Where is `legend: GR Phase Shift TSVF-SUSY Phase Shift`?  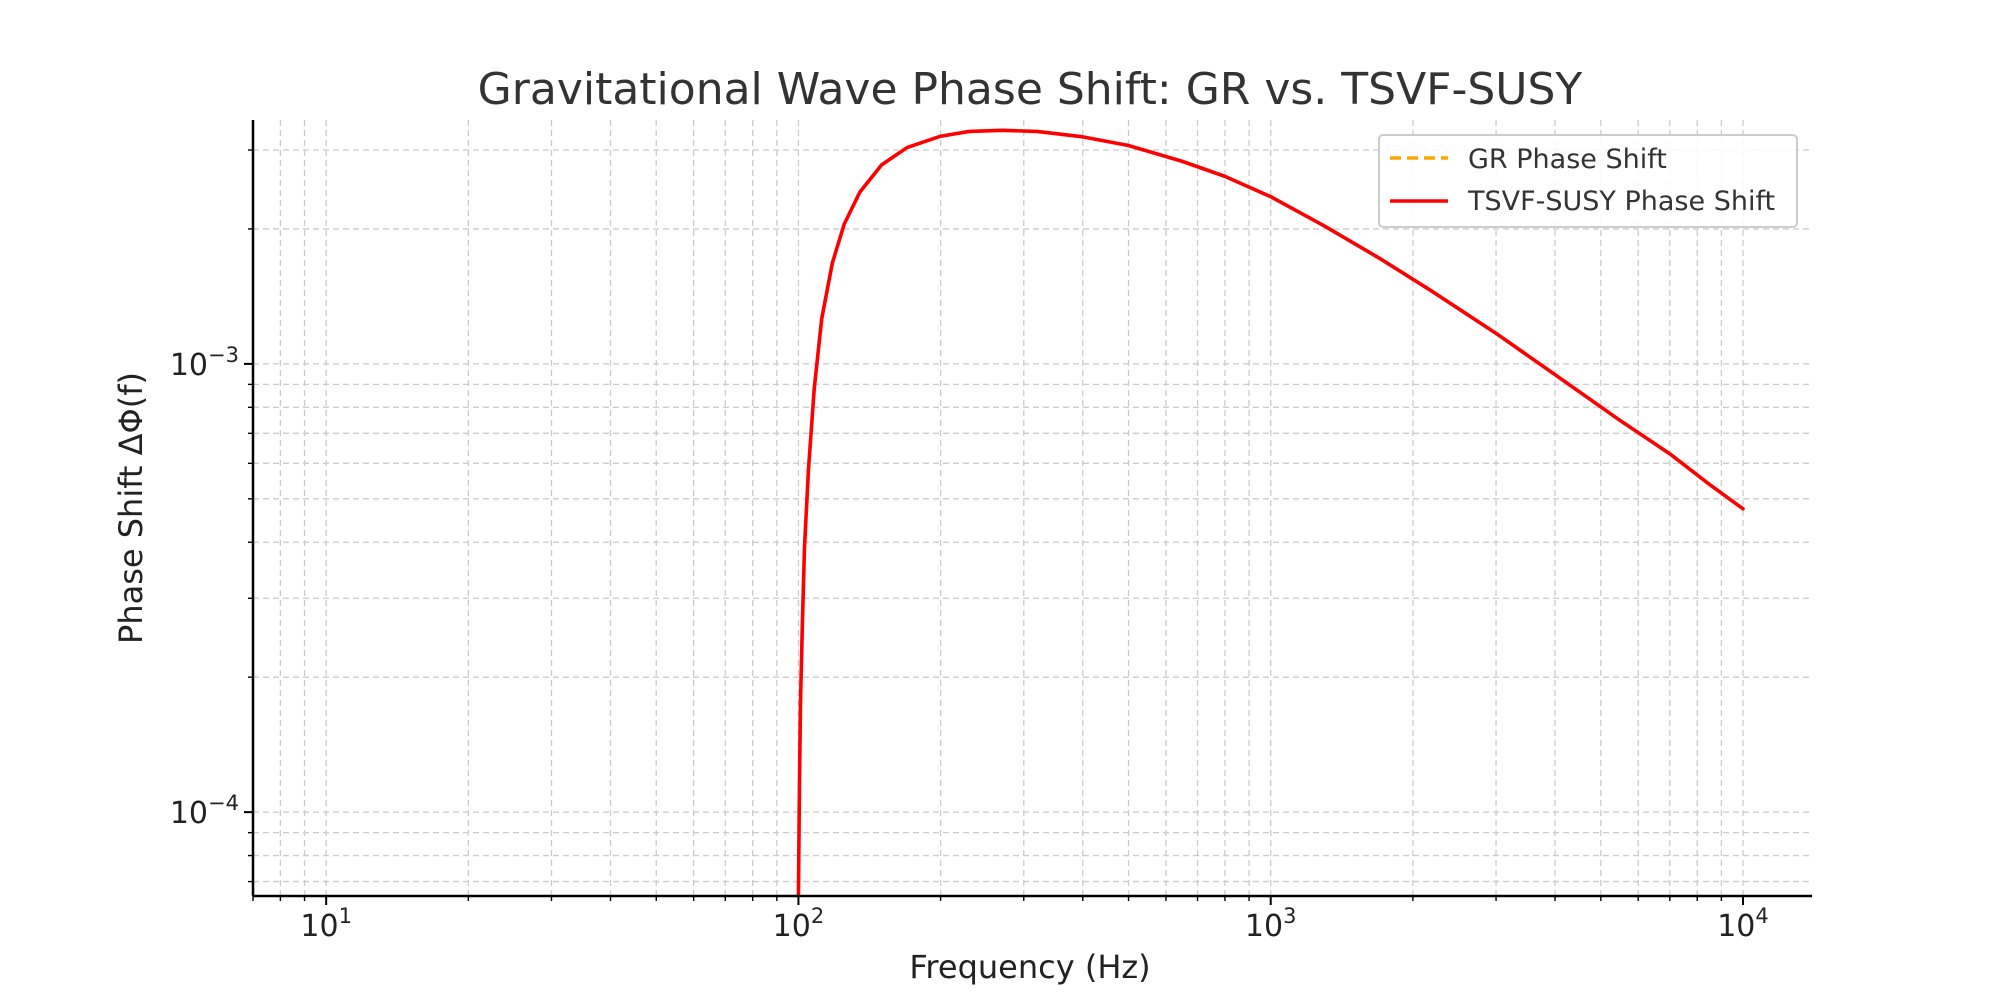 legend: GR Phase Shift TSVF-SUSY Phase Shift is located at coordinates (1588, 181).